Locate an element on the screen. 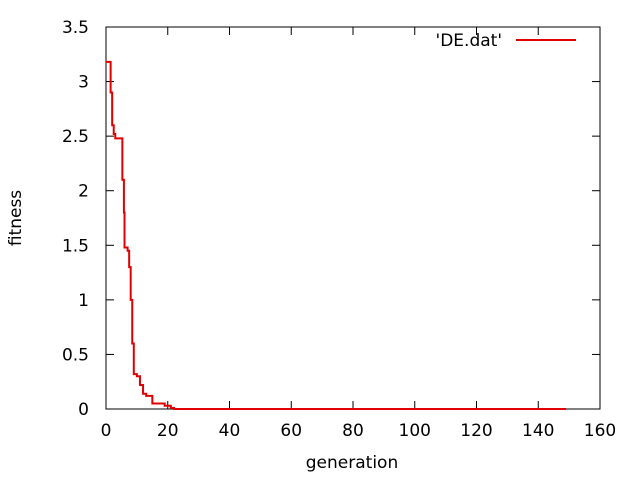 Image resolution: width=640 pixels, height=480 pixels. x-tick-labels: 0 20 40 60 80 100 120 140 160 is located at coordinates (359, 431).